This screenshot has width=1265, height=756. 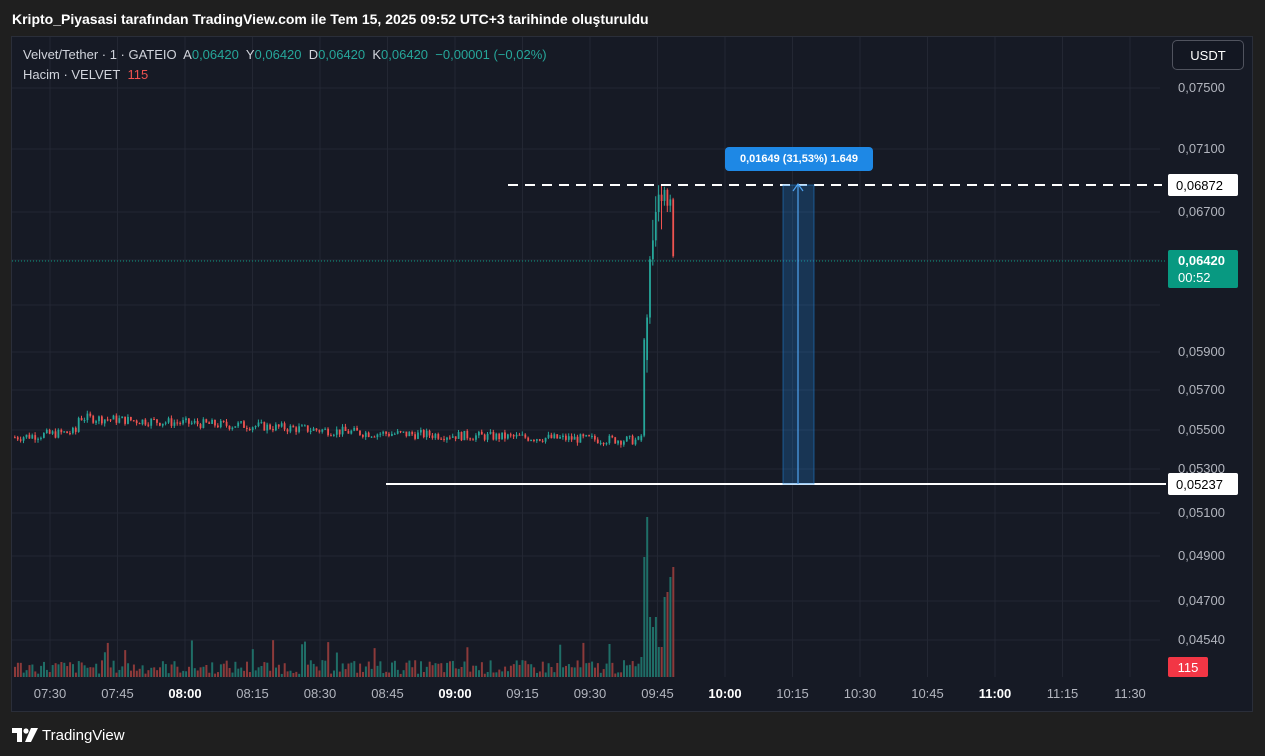 What do you see at coordinates (320, 693) in the screenshot?
I see `time-axis-label: 08:30` at bounding box center [320, 693].